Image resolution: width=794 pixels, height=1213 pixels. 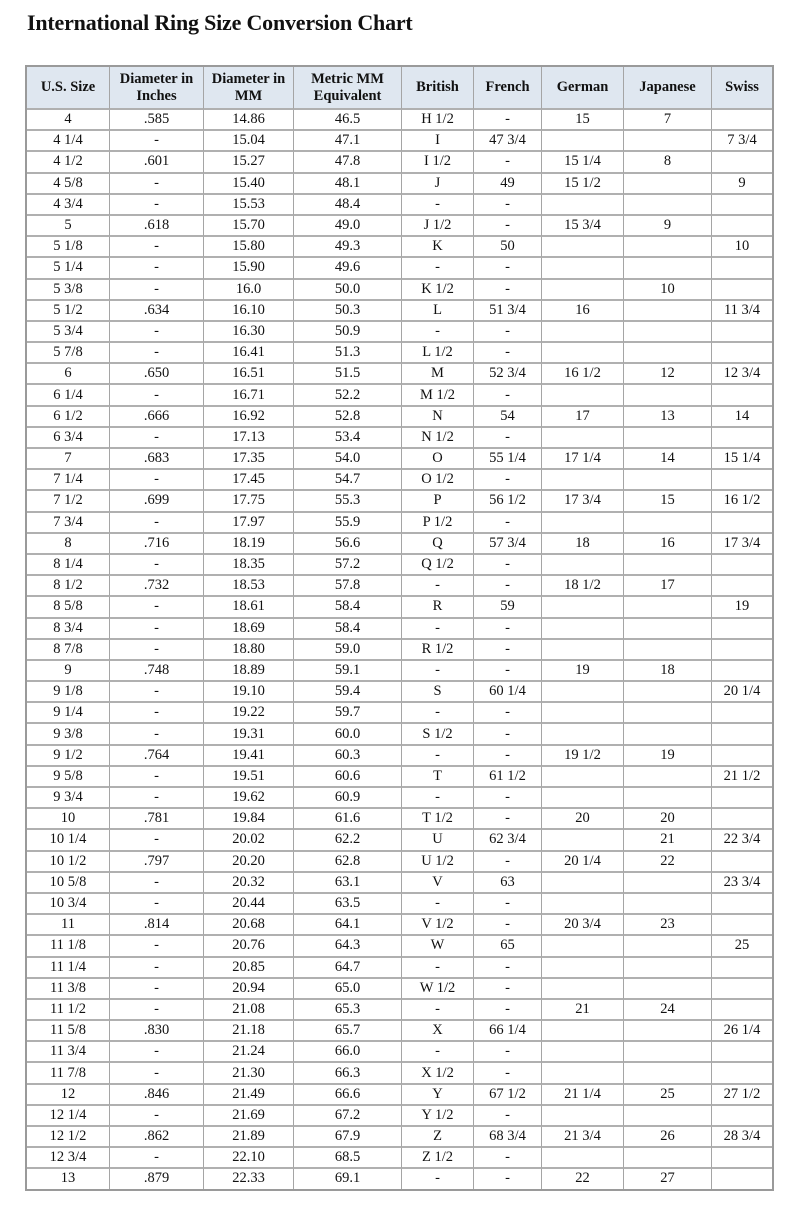 I want to click on table-cell: U 1/2, so click(x=438, y=862).